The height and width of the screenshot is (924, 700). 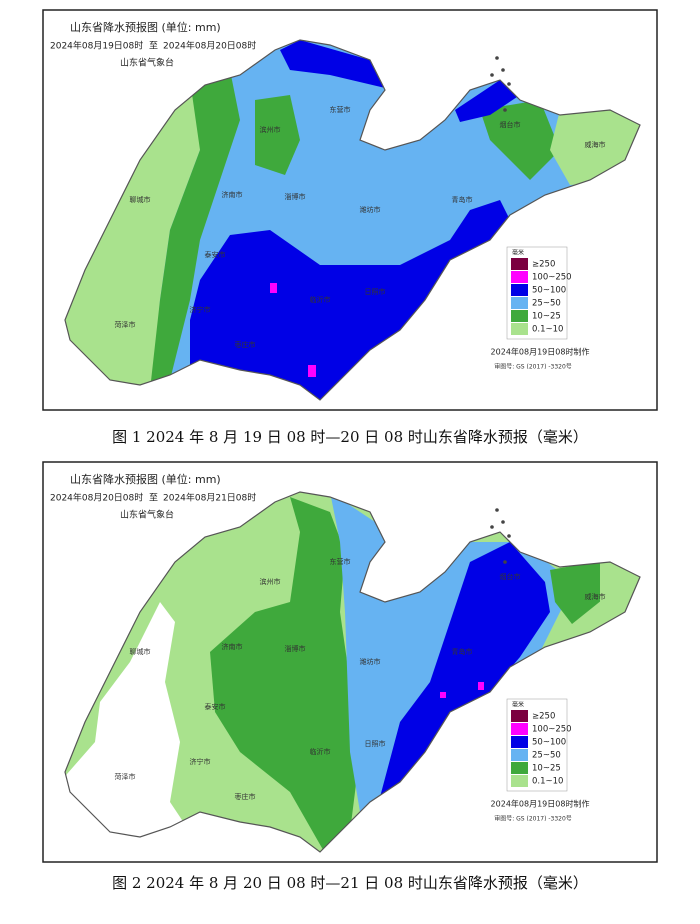 What do you see at coordinates (546, 304) in the screenshot?
I see `legend-label: 25~50` at bounding box center [546, 304].